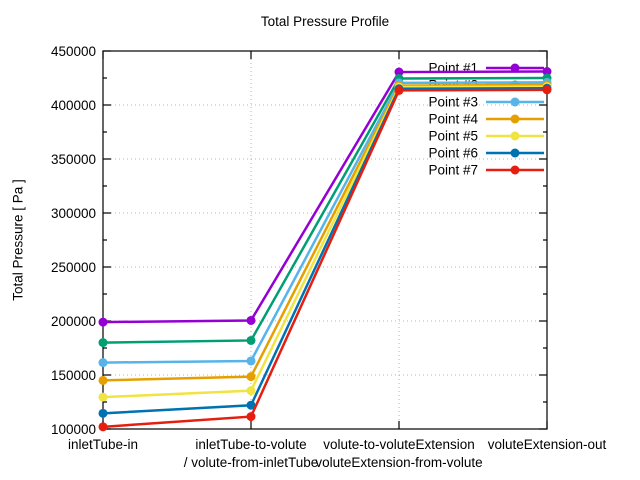 This screenshot has height=480, width=640. Describe the element at coordinates (453, 136) in the screenshot. I see `legend-label: Point #5` at that location.